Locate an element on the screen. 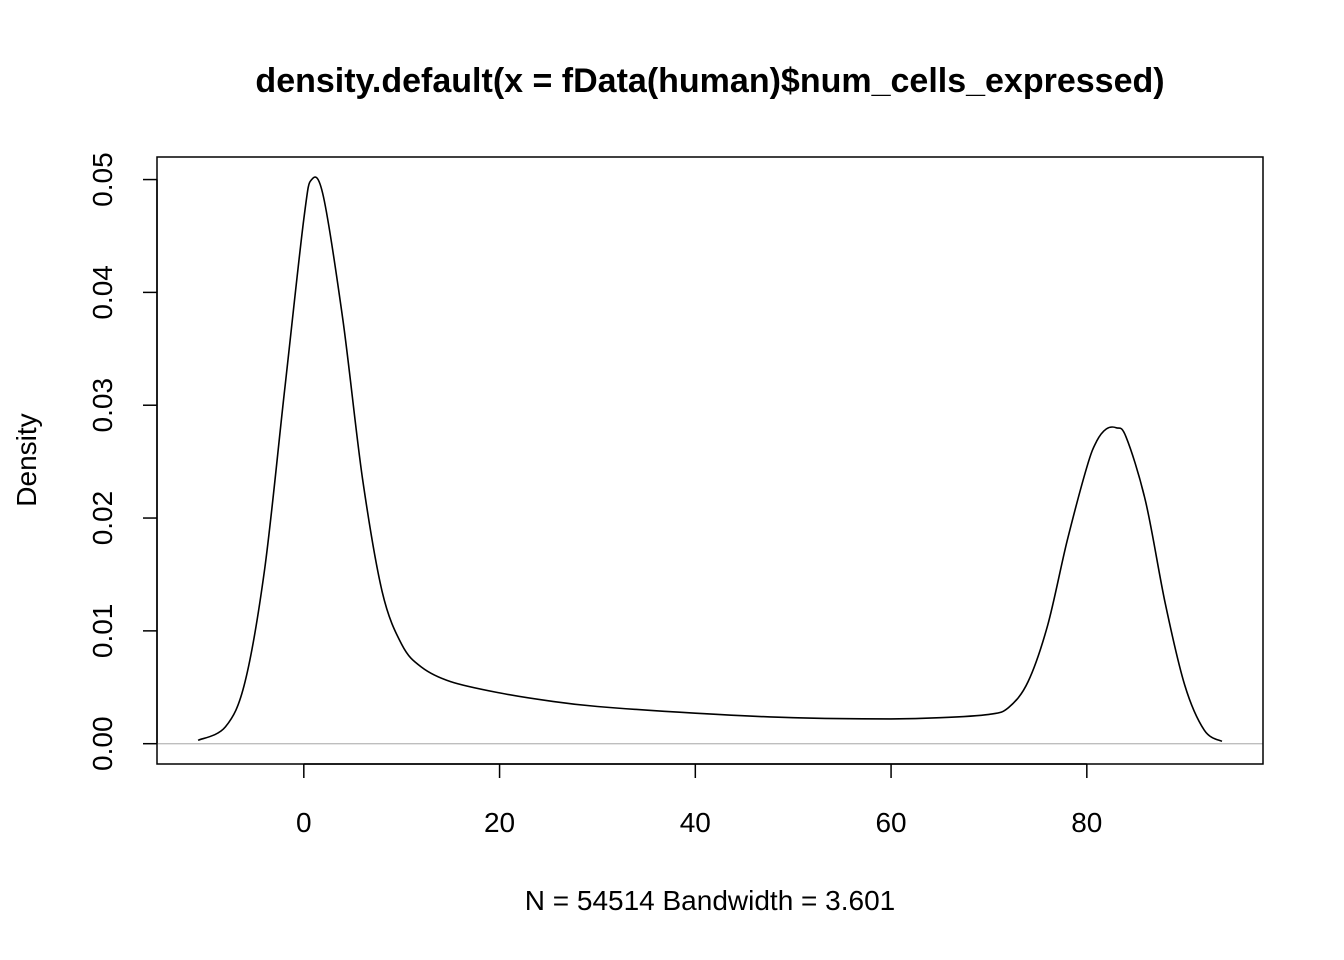 This screenshot has height=960, width=1344. x-tick-label: 80 is located at coordinates (1086, 822).